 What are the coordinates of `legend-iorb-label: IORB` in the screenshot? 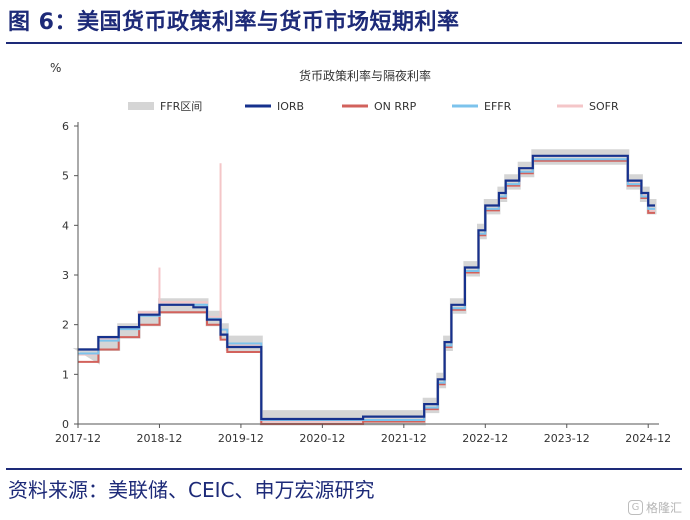 It's located at (290, 106).